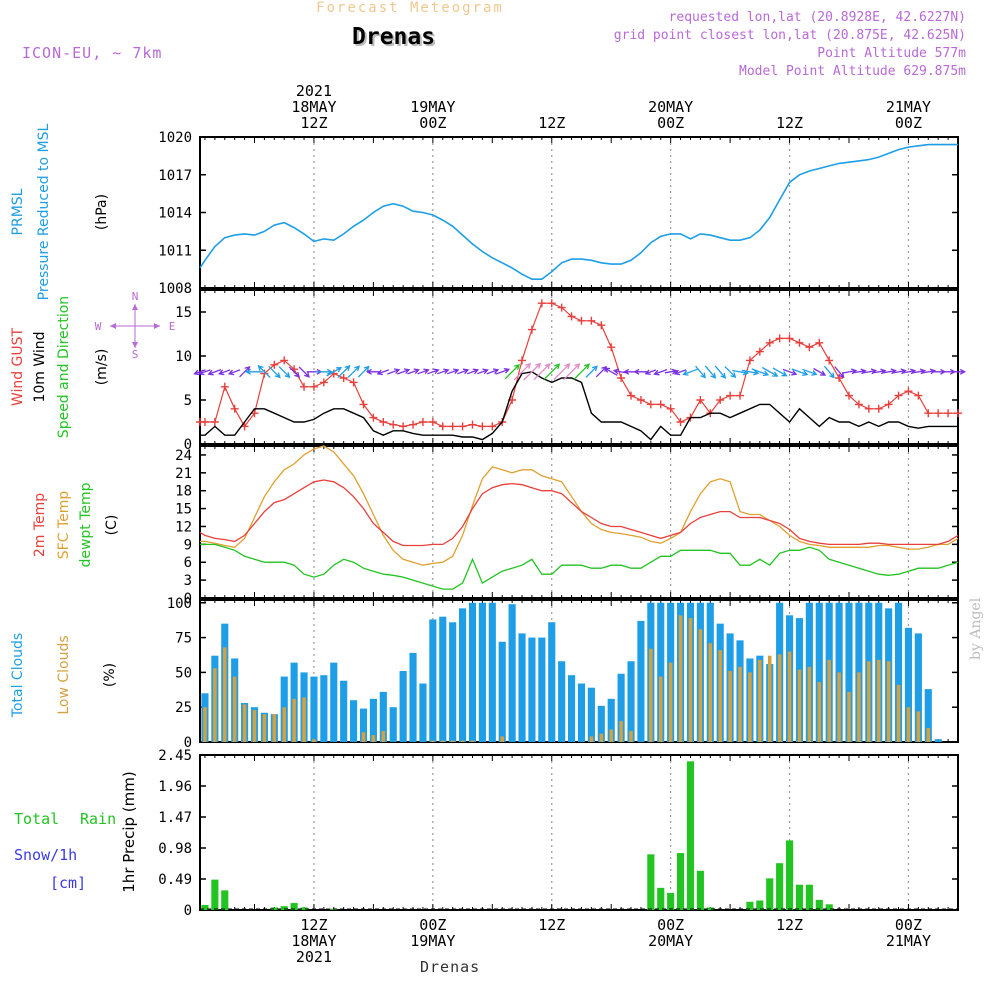 The width and height of the screenshot is (1000, 1000). I want to click on top-time-label: 00Z, so click(432, 123).